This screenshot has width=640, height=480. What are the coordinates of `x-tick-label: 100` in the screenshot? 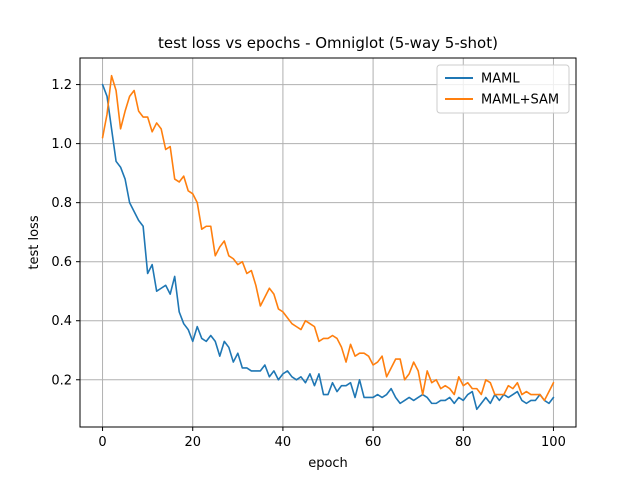 It's located at (553, 442).